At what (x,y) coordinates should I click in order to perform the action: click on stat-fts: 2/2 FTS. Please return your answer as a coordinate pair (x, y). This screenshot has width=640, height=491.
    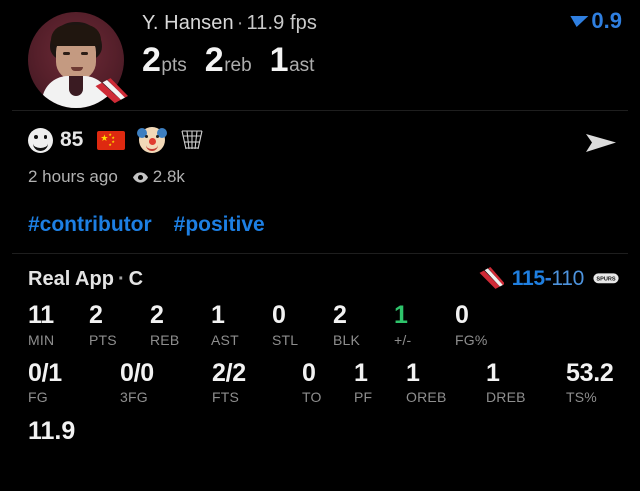
    Looking at the image, I should click on (257, 381).